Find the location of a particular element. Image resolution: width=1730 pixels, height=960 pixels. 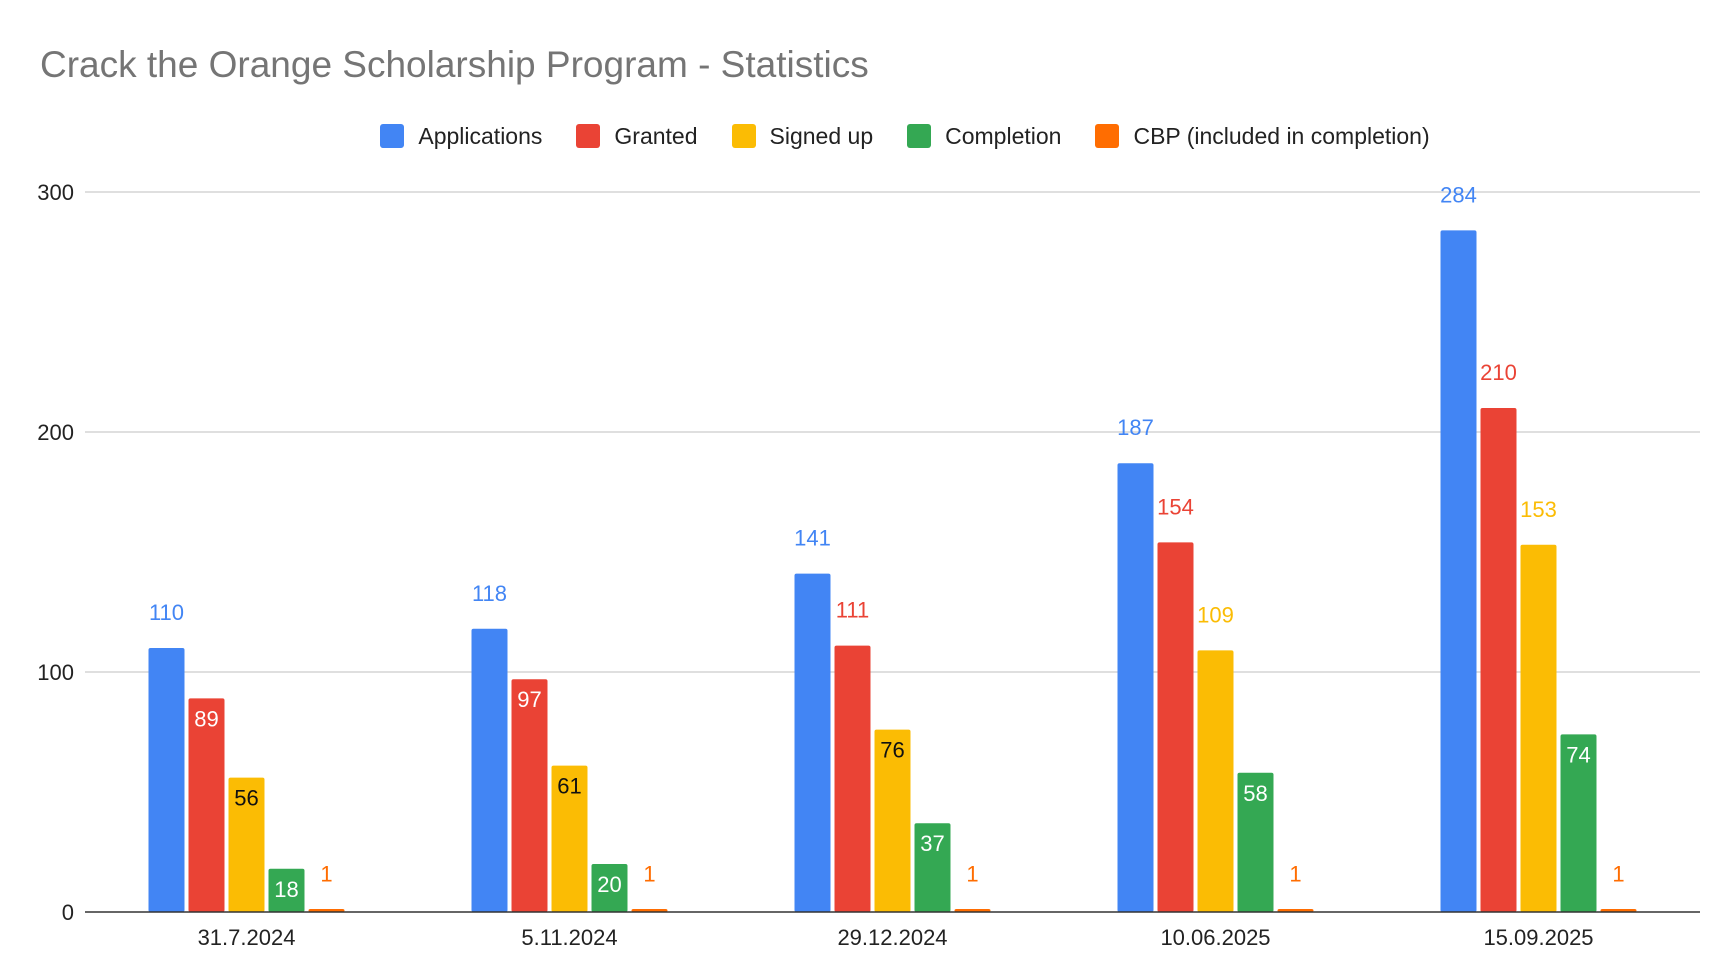

y-tick-label: 0 is located at coordinates (68, 912).